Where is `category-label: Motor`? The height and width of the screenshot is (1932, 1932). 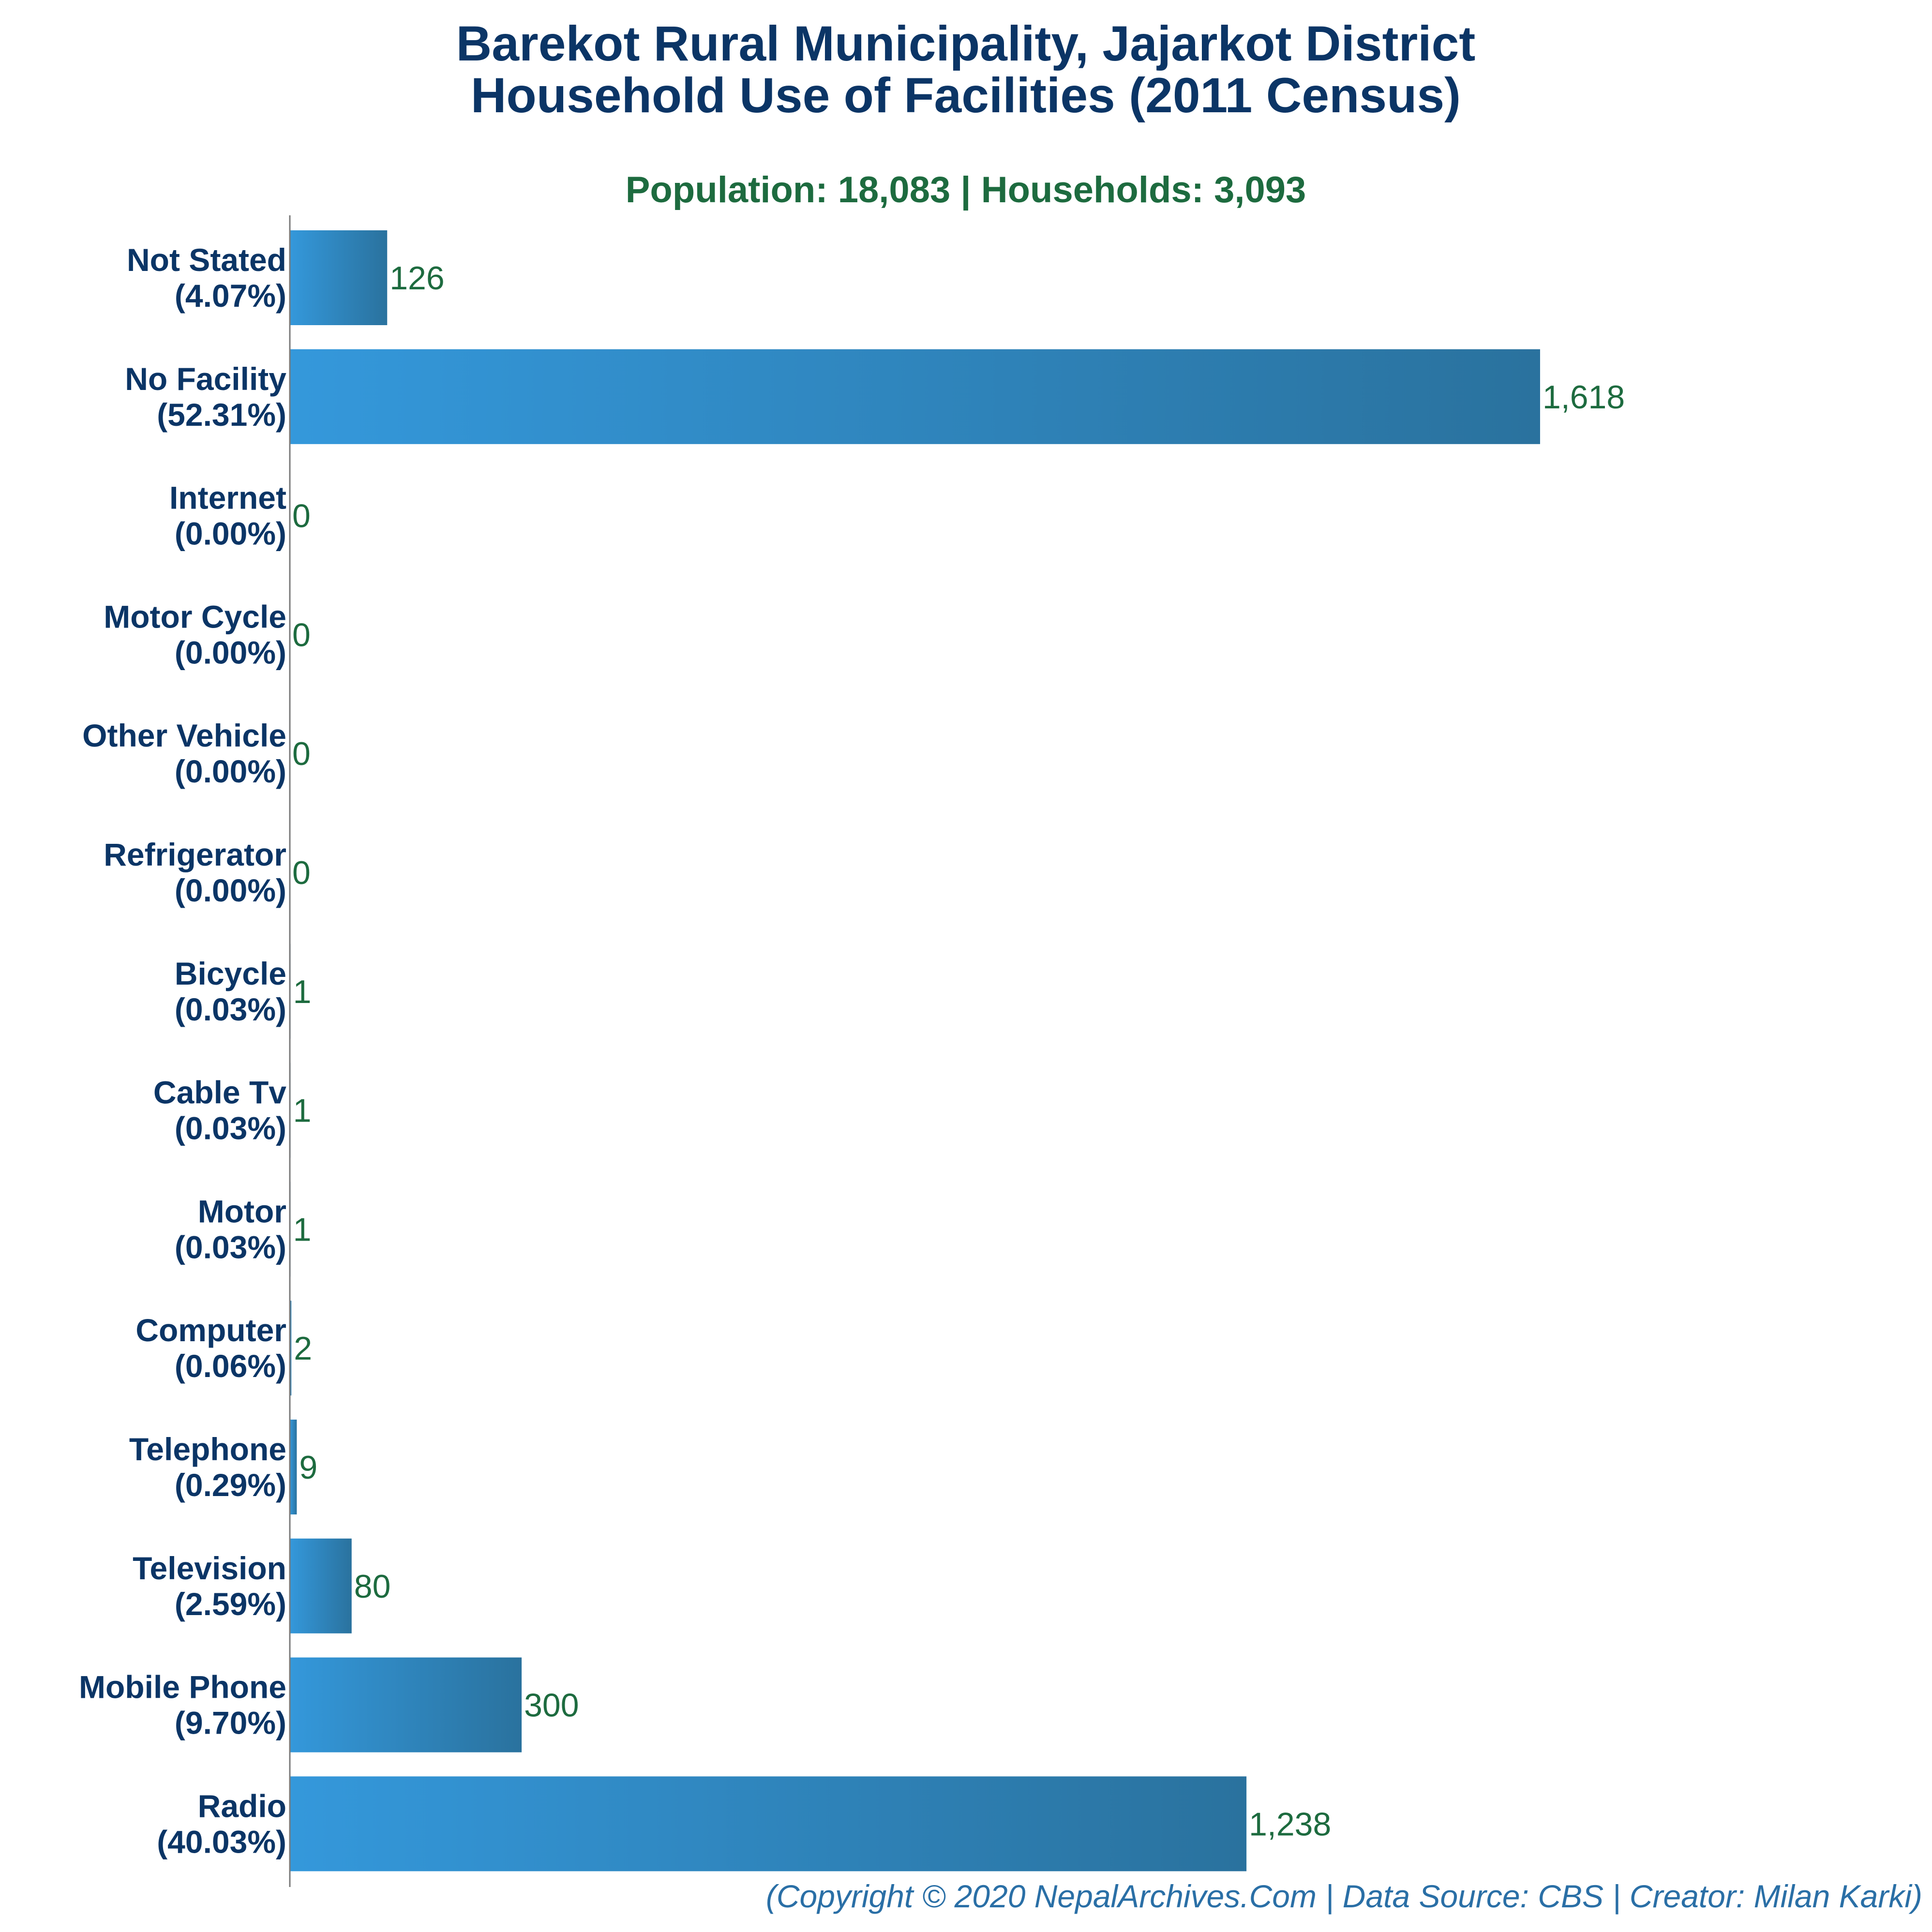 category-label: Motor is located at coordinates (242, 1211).